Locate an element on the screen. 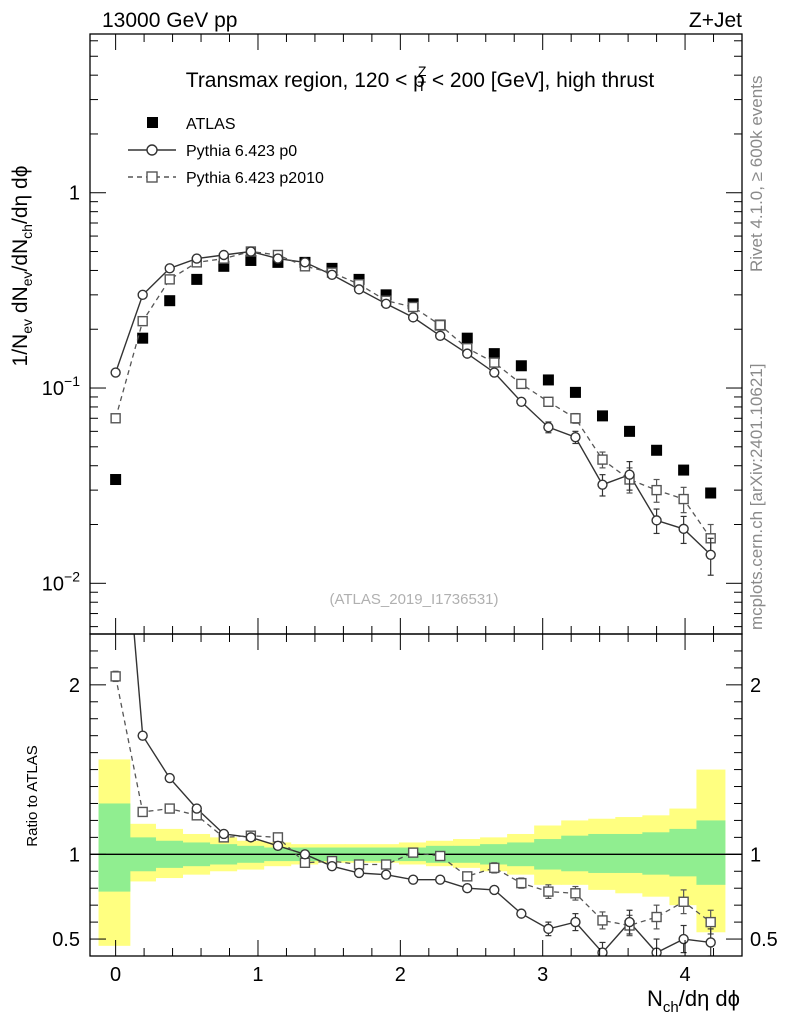 Image resolution: width=786 pixels, height=1024 pixels. ratio-y-tick-label-right: 1 is located at coordinates (755, 855).